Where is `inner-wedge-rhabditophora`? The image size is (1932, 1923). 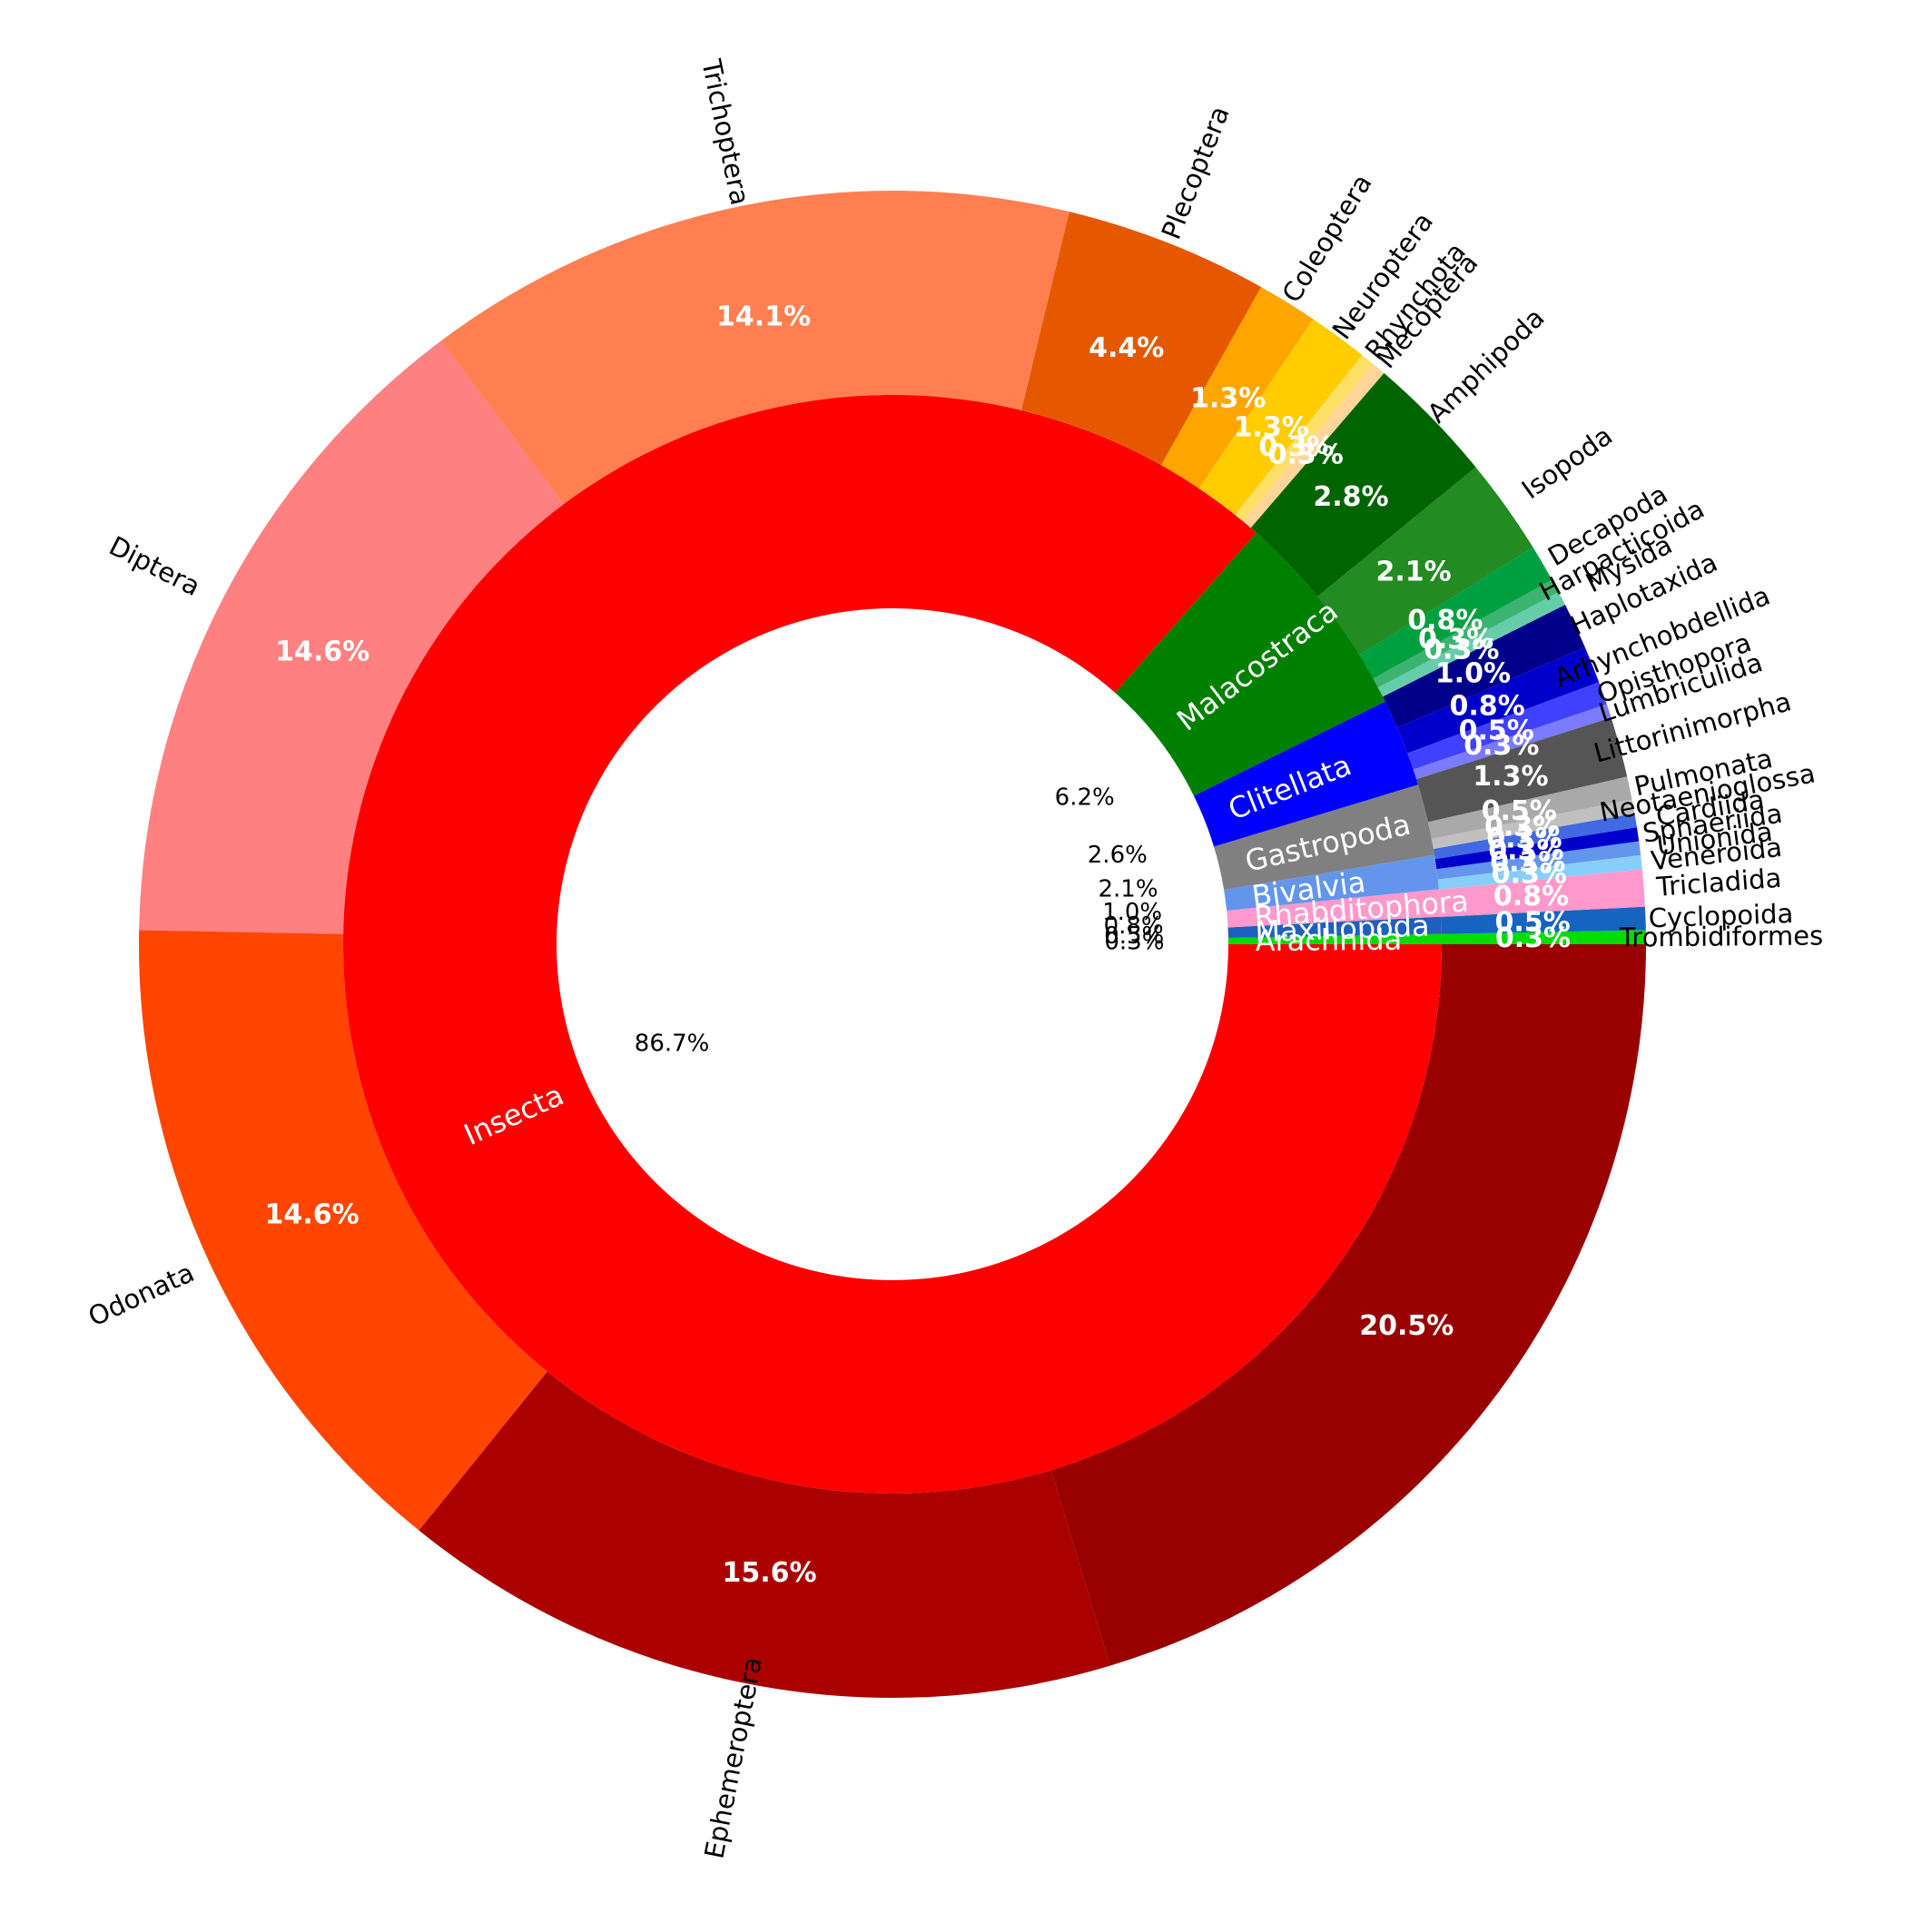
inner-wedge-rhabditophora is located at coordinates (1334, 908).